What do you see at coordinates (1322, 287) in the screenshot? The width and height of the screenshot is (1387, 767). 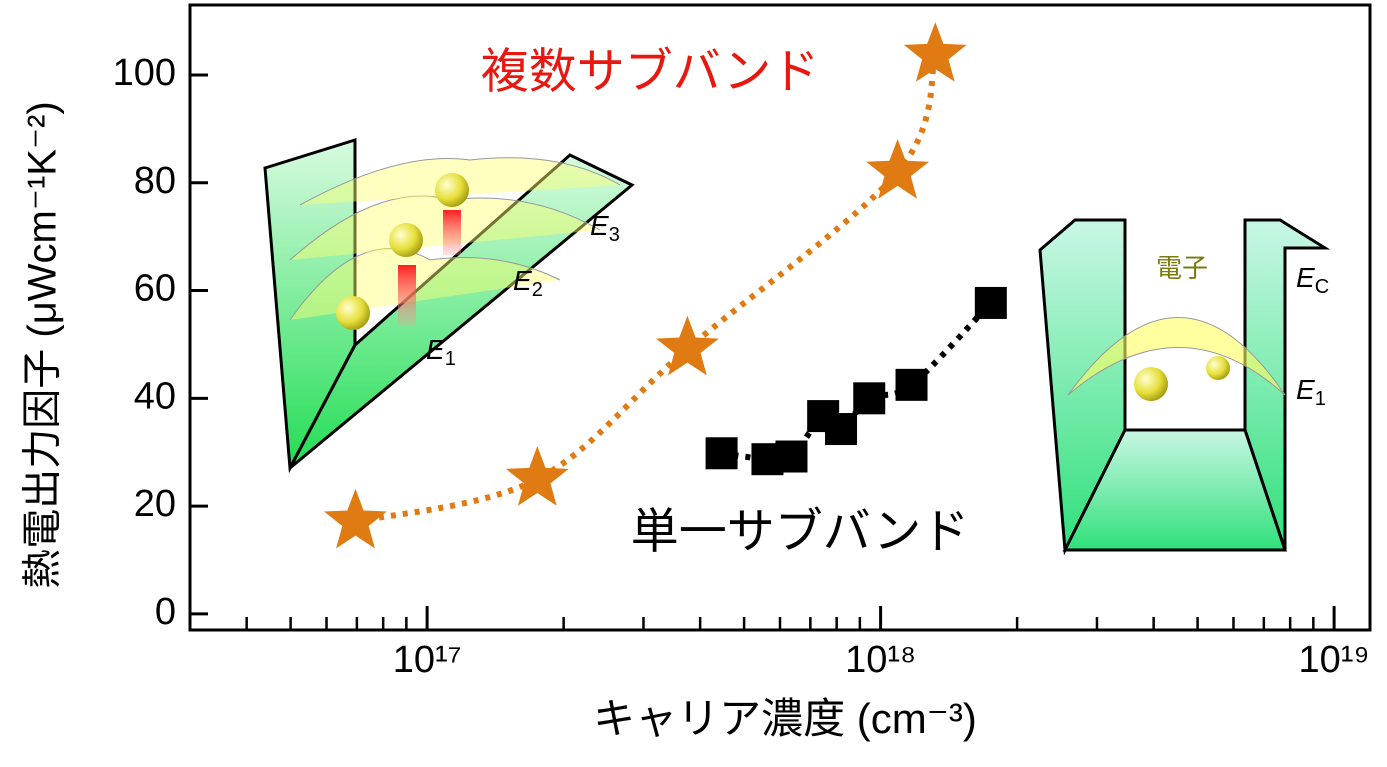 I see `band-subscript: C` at bounding box center [1322, 287].